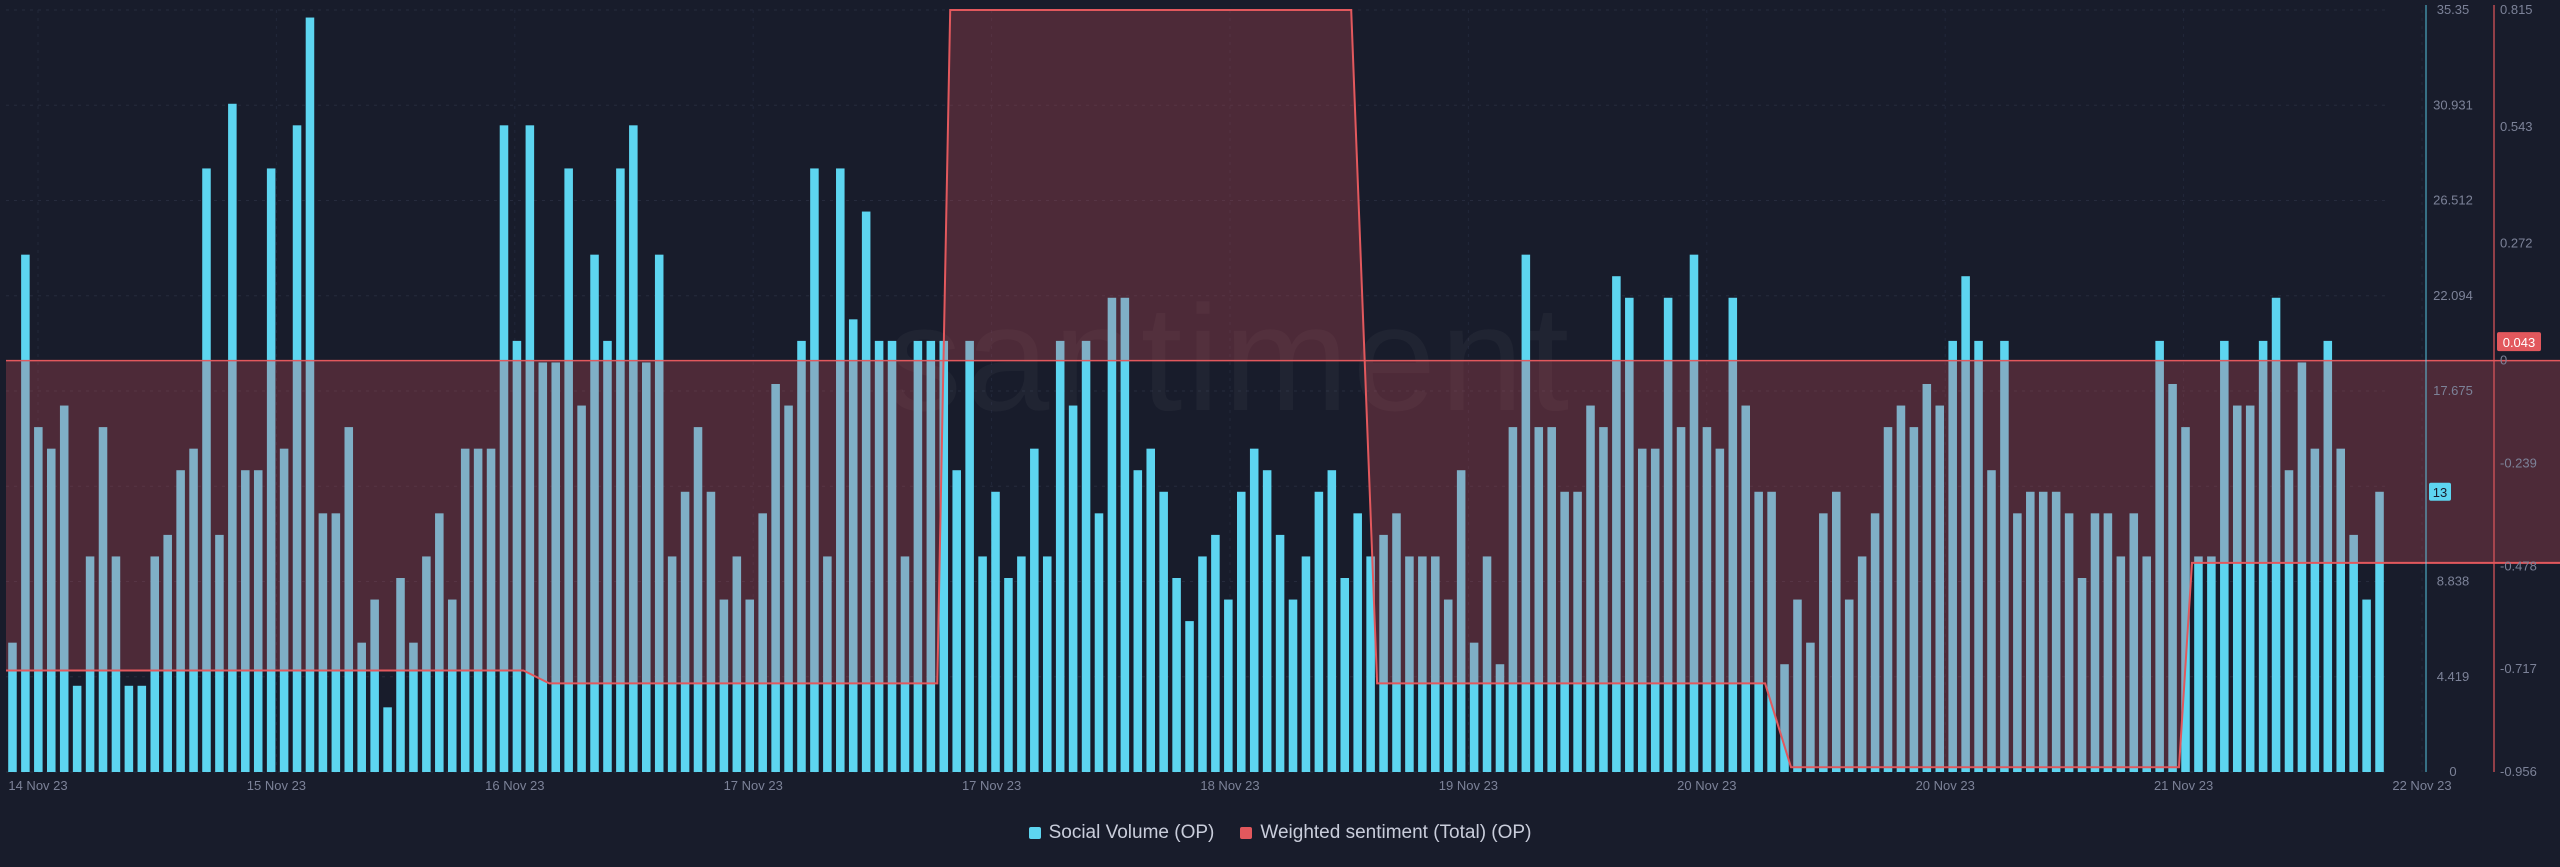  I want to click on legend-item-social-volume: Social Volume (OP), so click(1121, 833).